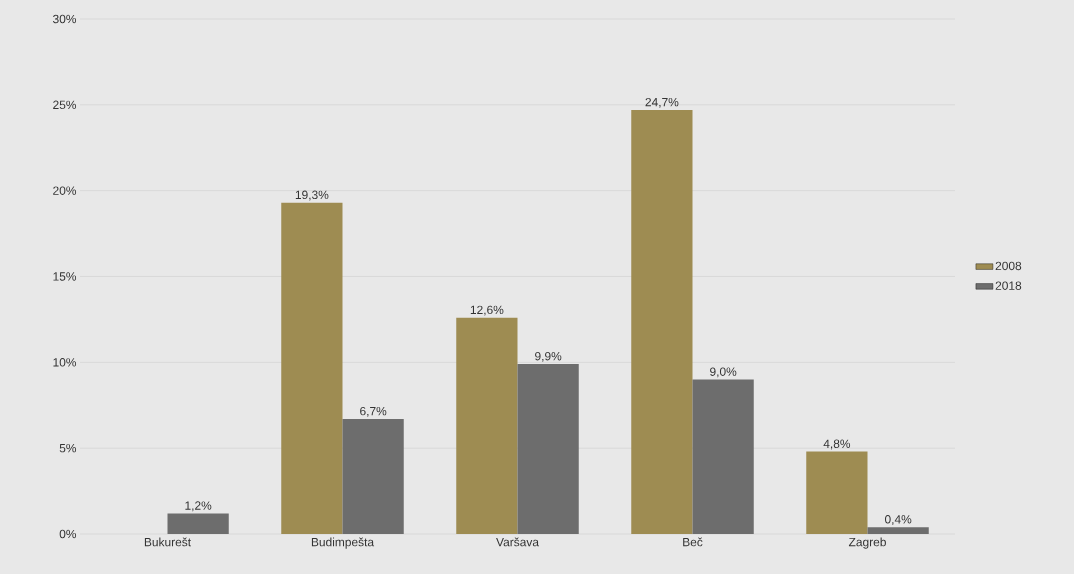  Describe the element at coordinates (312, 195) in the screenshot. I see `data-label: 19,3%` at that location.